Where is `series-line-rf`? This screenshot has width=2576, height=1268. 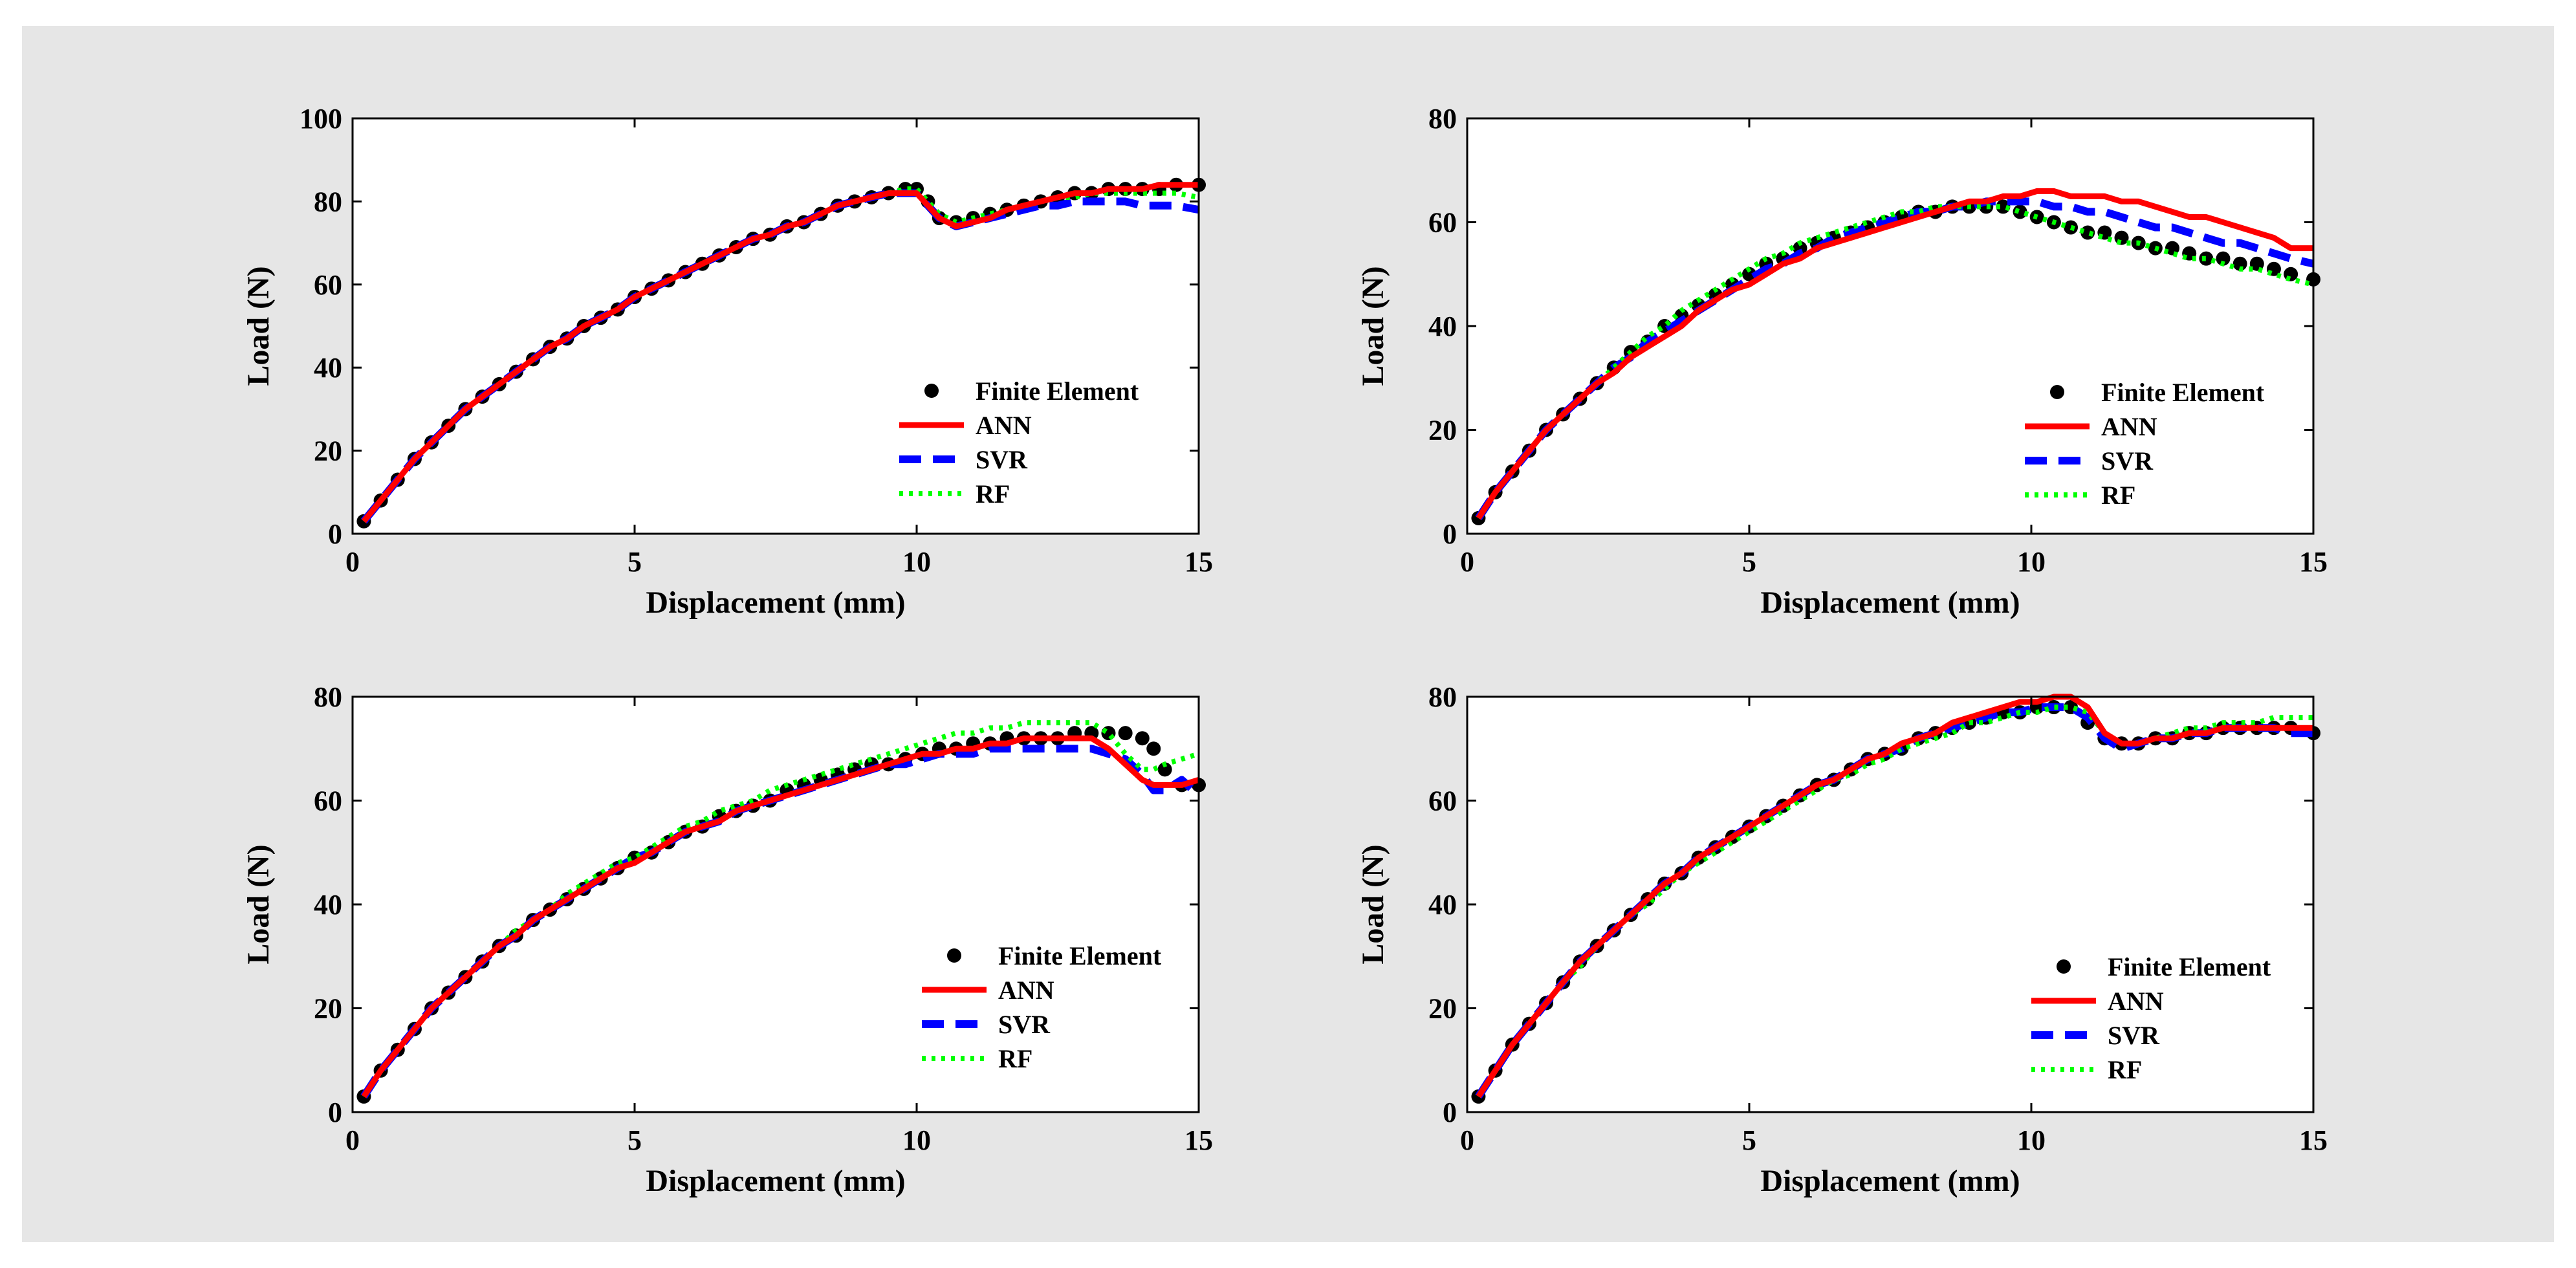 series-line-rf is located at coordinates (1895, 362).